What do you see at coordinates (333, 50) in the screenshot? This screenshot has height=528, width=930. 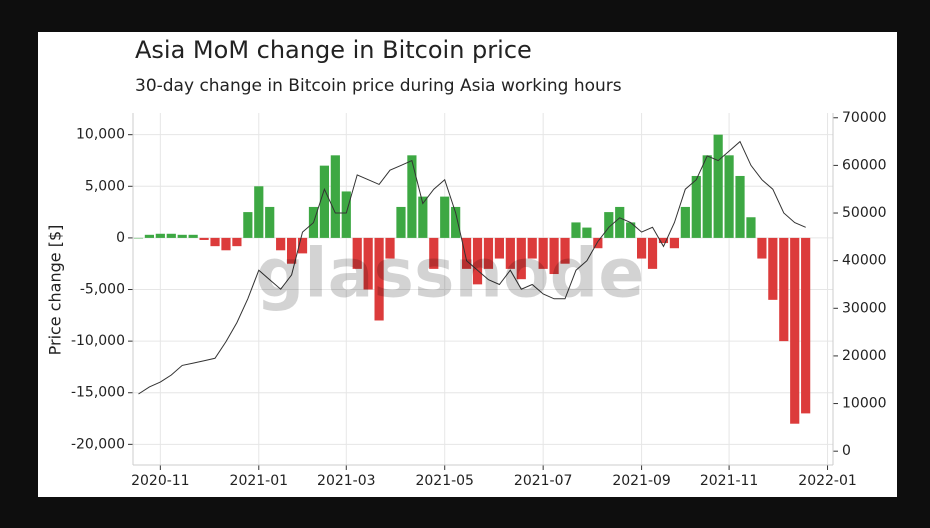 I see `chart-title: Asia MoM change in Bitcoin price` at bounding box center [333, 50].